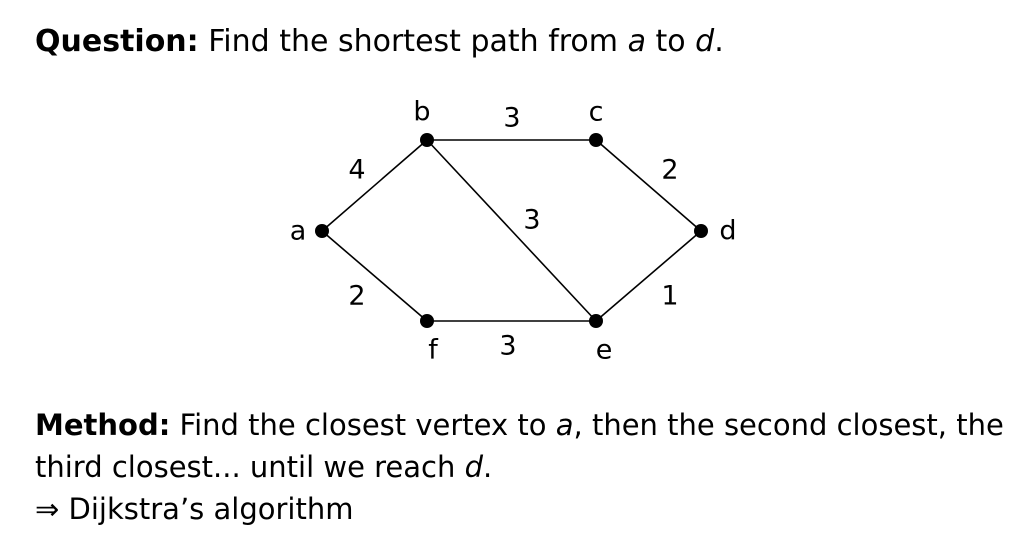 The image size is (1016, 555). I want to click on edge-weight-f-e: 3, so click(507, 346).